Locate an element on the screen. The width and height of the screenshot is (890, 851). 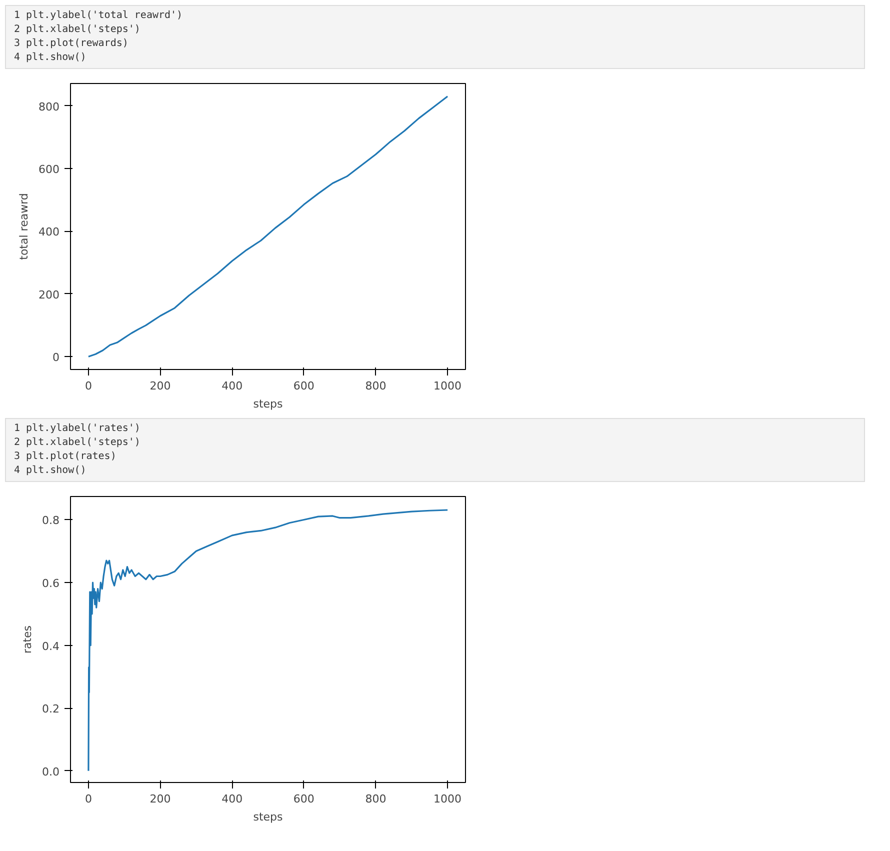
y-tick-label: 200 is located at coordinates (49, 295).